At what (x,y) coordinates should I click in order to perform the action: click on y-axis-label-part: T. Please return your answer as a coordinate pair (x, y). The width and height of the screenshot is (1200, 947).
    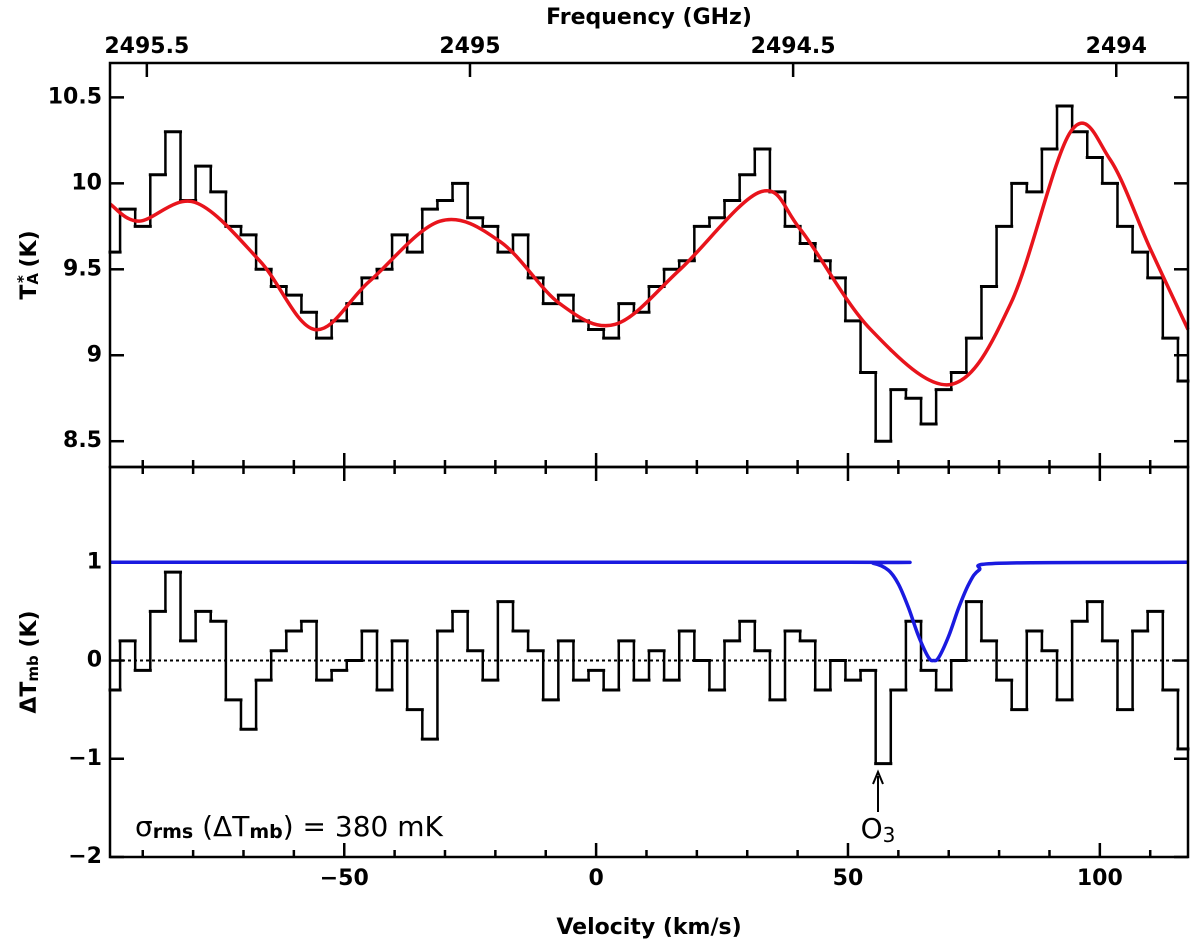
    Looking at the image, I should click on (29, 292).